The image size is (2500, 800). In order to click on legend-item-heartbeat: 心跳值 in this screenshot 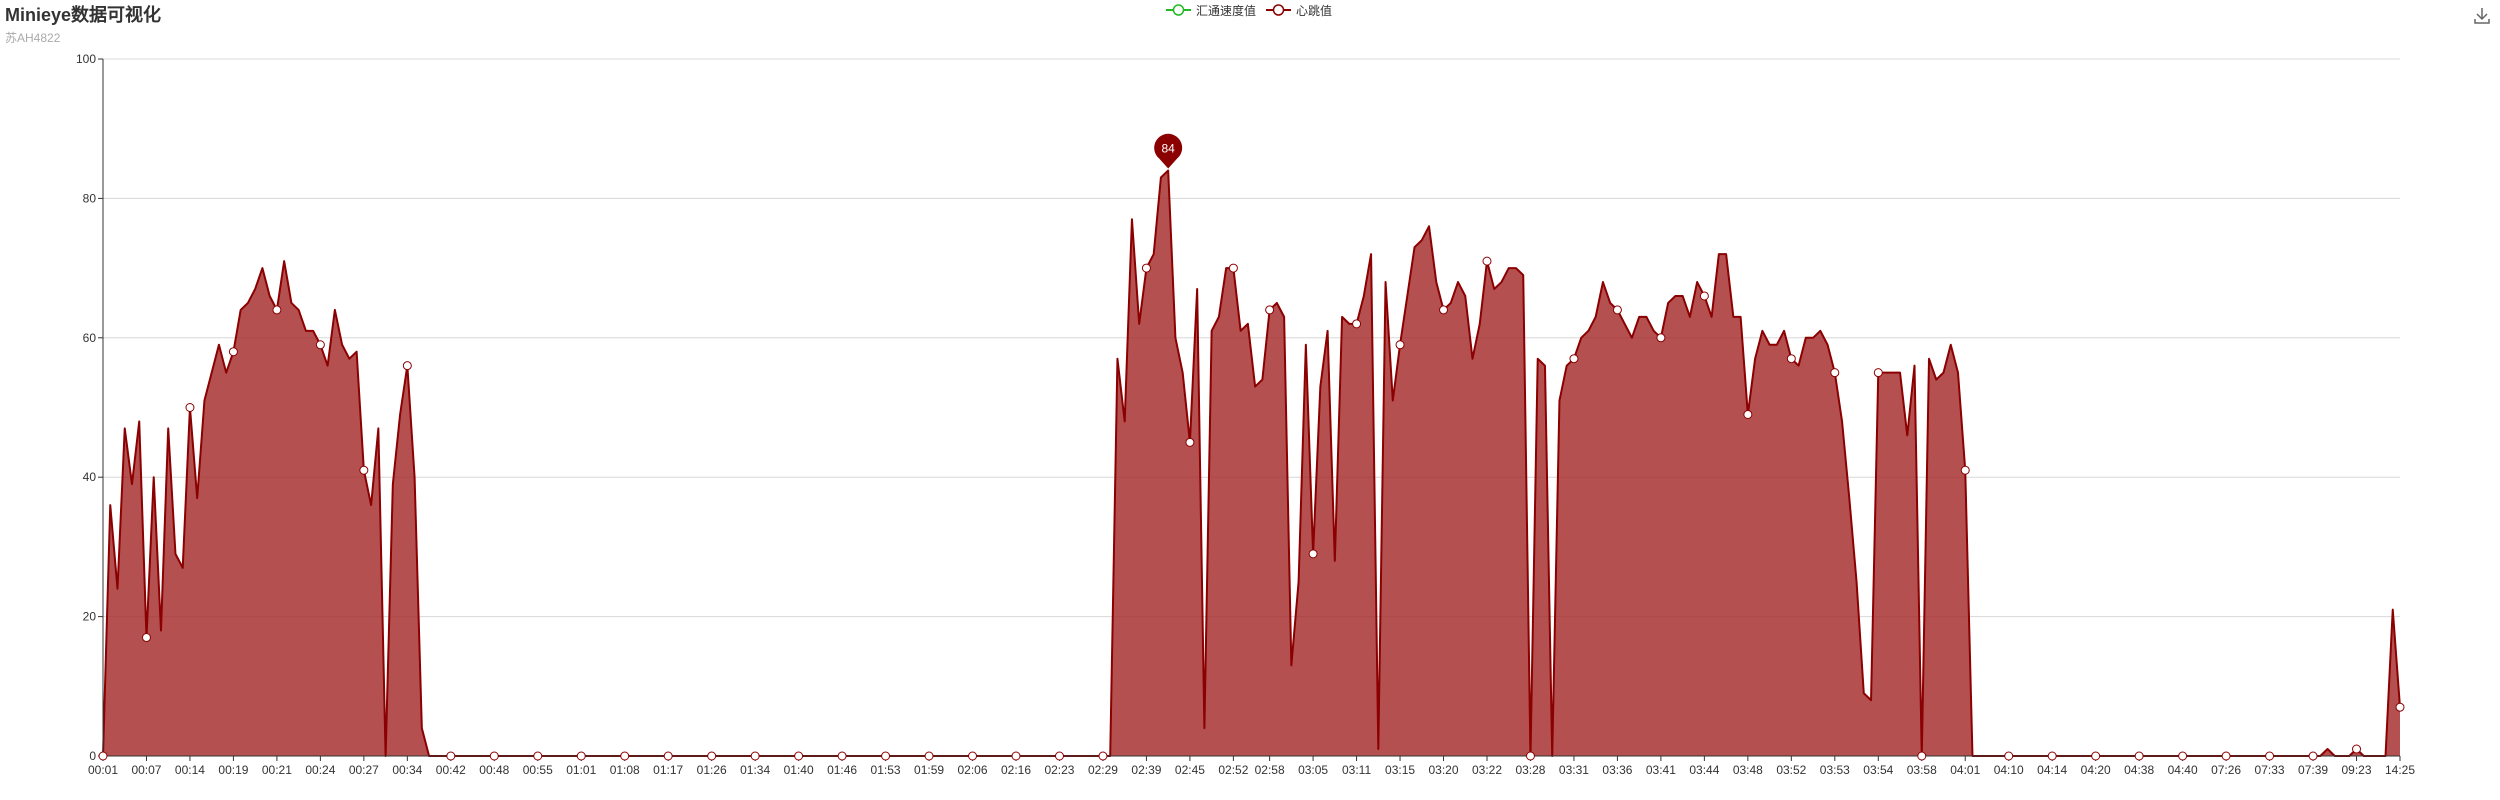, I will do `click(1299, 10)`.